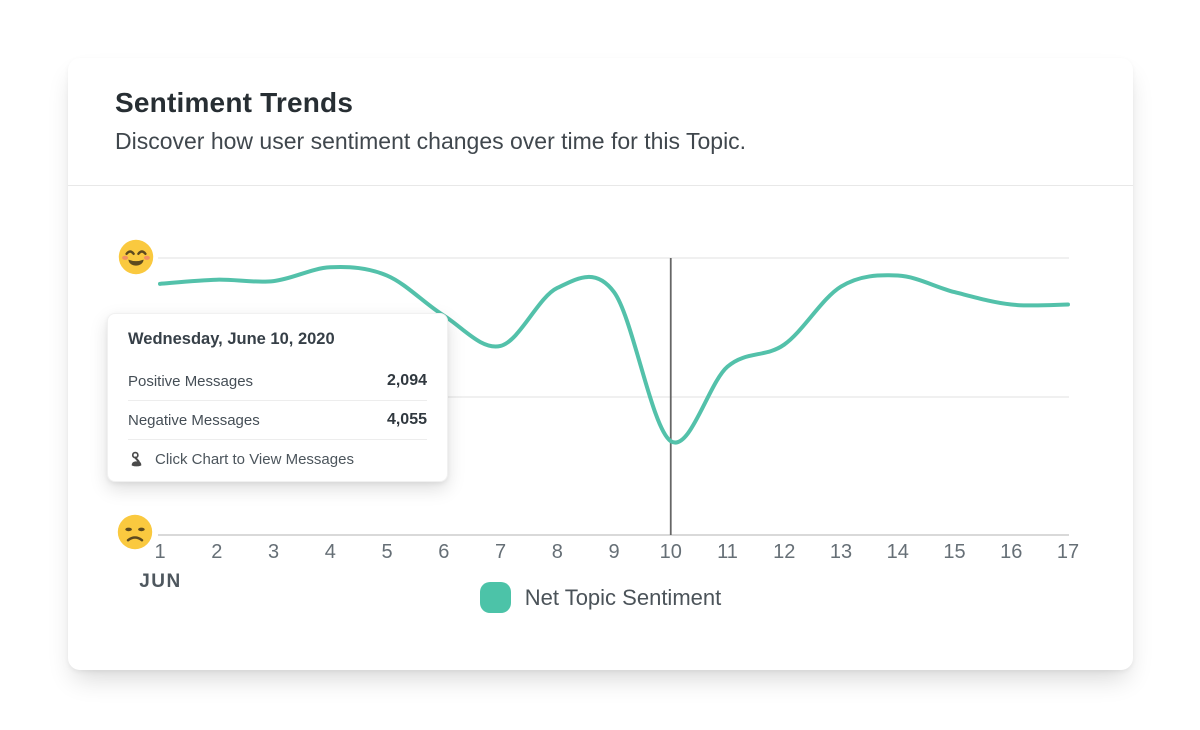 The image size is (1200, 730). What do you see at coordinates (254, 459) in the screenshot?
I see `tooltip-footer-text: Click Chart to View Messages` at bounding box center [254, 459].